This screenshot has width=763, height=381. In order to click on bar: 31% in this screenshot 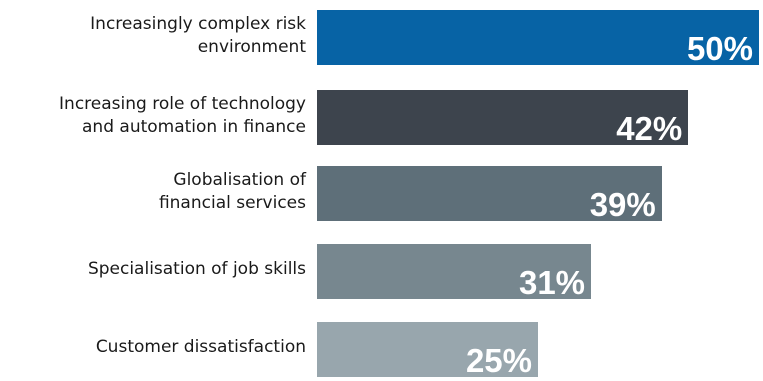, I will do `click(454, 272)`.